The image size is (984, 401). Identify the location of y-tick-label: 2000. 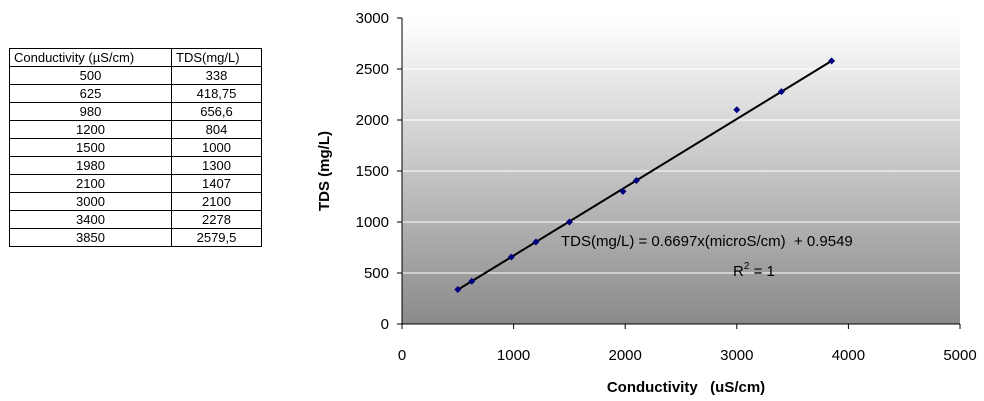
(372, 120).